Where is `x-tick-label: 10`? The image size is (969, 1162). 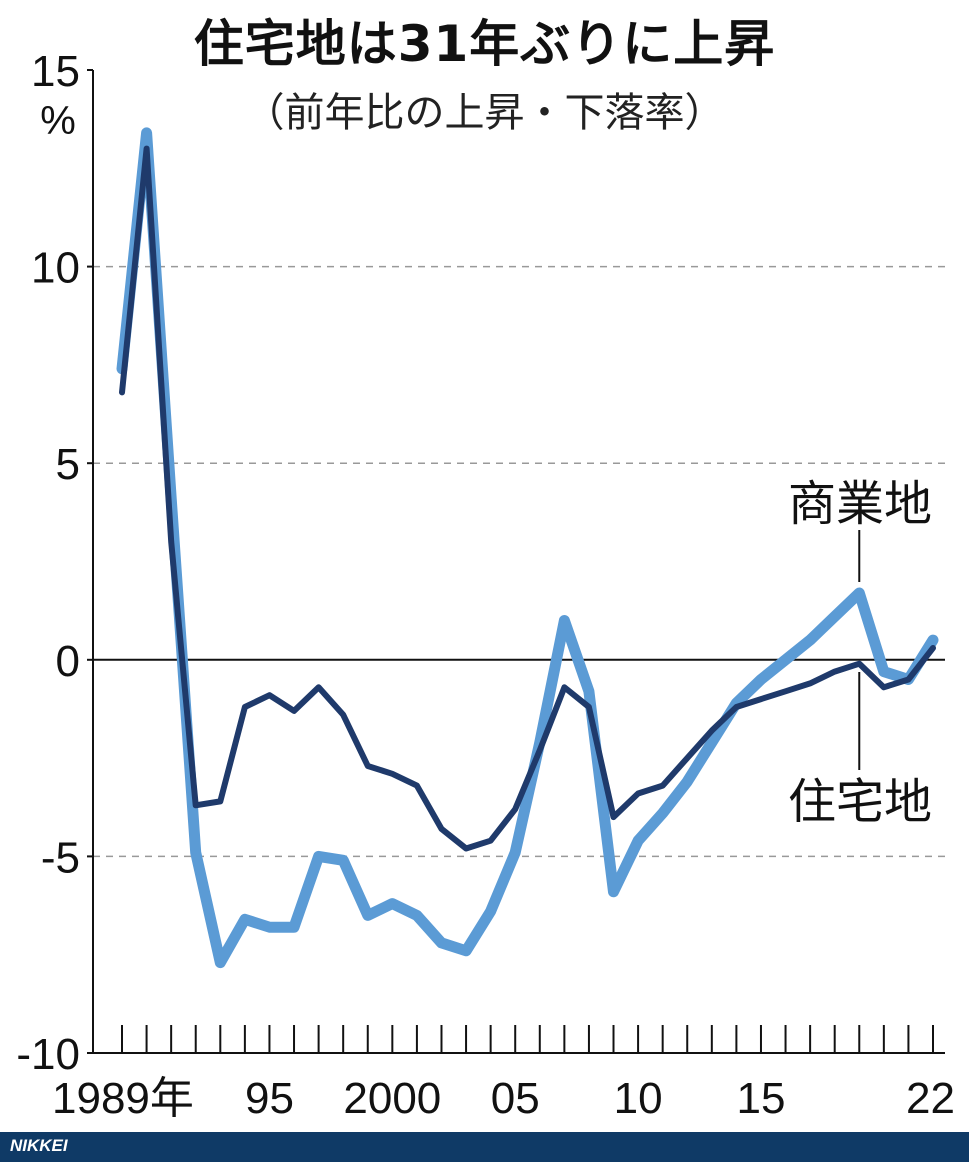 x-tick-label: 10 is located at coordinates (638, 1098).